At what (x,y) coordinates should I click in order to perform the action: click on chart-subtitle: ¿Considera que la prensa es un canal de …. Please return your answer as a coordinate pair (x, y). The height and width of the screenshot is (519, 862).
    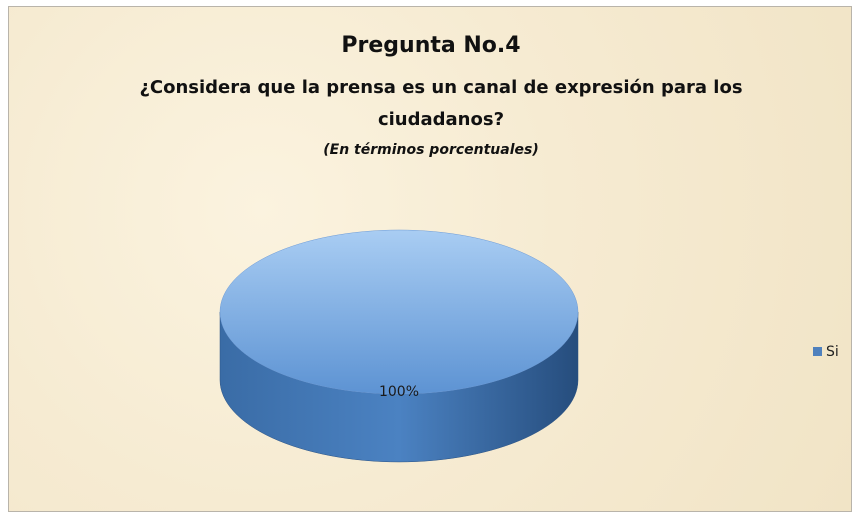
    Looking at the image, I should click on (441, 103).